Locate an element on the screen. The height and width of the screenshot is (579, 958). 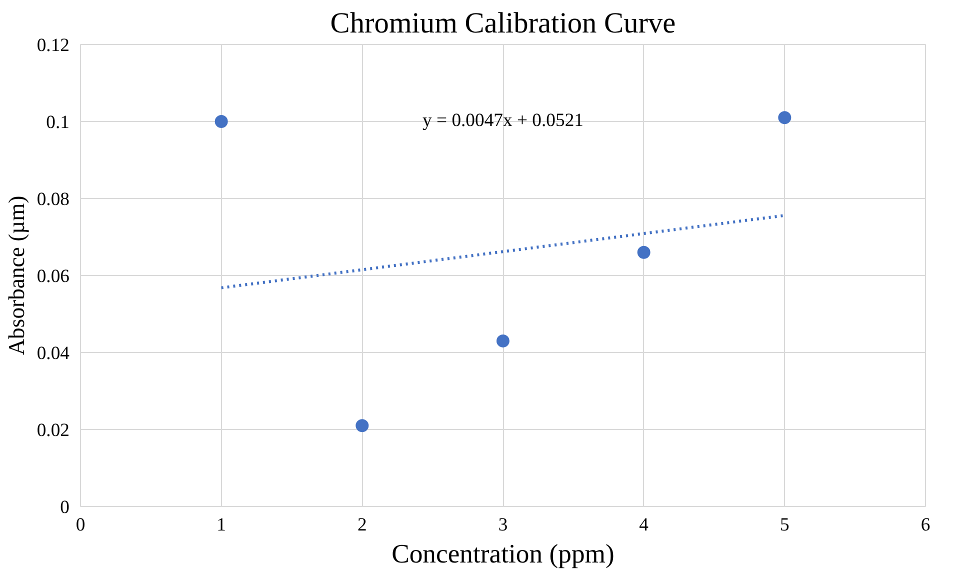
x-axis-title: Concentration (ppm) is located at coordinates (503, 553).